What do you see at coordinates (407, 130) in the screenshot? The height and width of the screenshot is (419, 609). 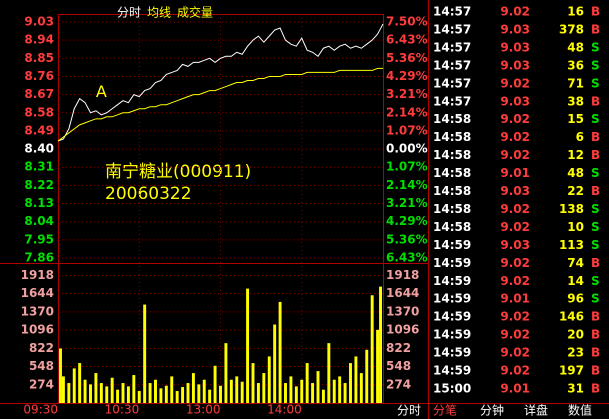 I see `percent-tick-label: 1.07%` at bounding box center [407, 130].